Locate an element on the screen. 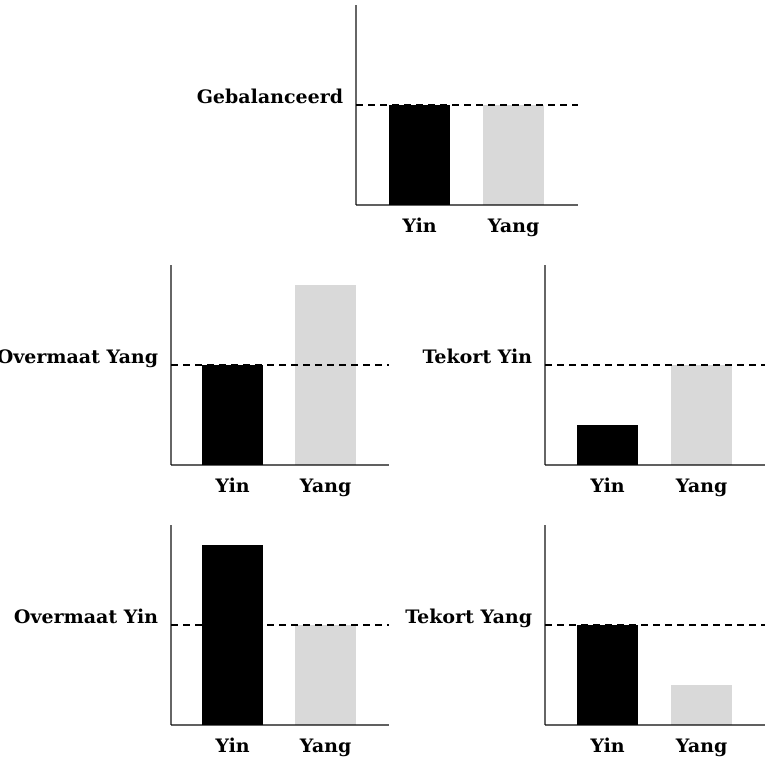 The image size is (779, 766). chart-title: Gebalanceerd is located at coordinates (270, 97).